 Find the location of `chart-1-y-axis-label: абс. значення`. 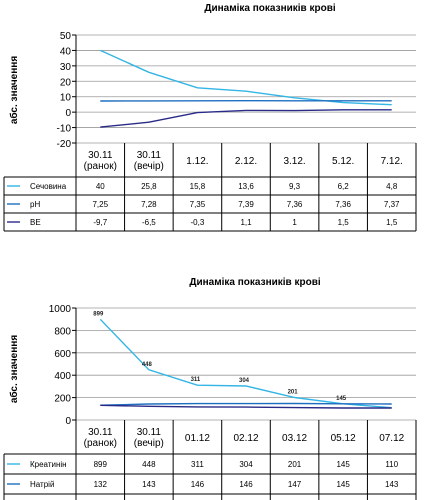

chart-1-y-axis-label: абс. значення is located at coordinates (14, 90).